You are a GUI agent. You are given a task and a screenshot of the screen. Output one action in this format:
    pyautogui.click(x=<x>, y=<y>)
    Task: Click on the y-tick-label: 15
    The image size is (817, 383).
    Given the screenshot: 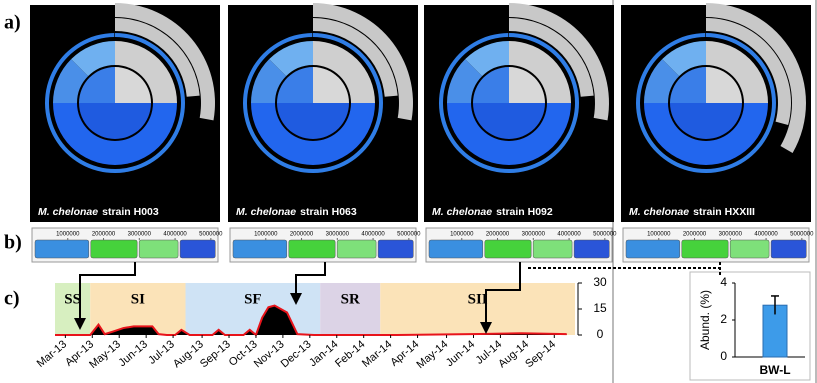 What is the action you would take?
    pyautogui.click(x=600, y=308)
    